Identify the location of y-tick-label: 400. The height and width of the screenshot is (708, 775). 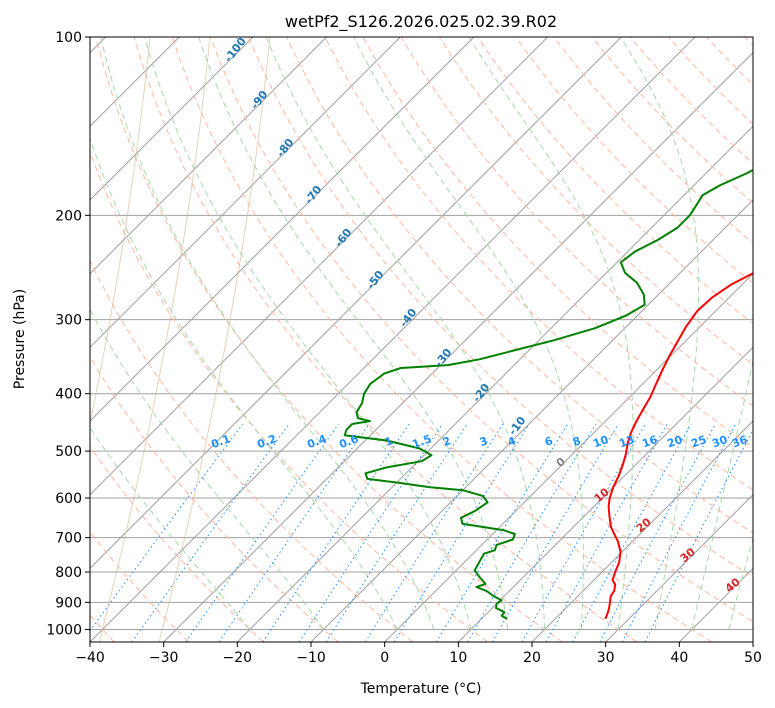
(68, 395).